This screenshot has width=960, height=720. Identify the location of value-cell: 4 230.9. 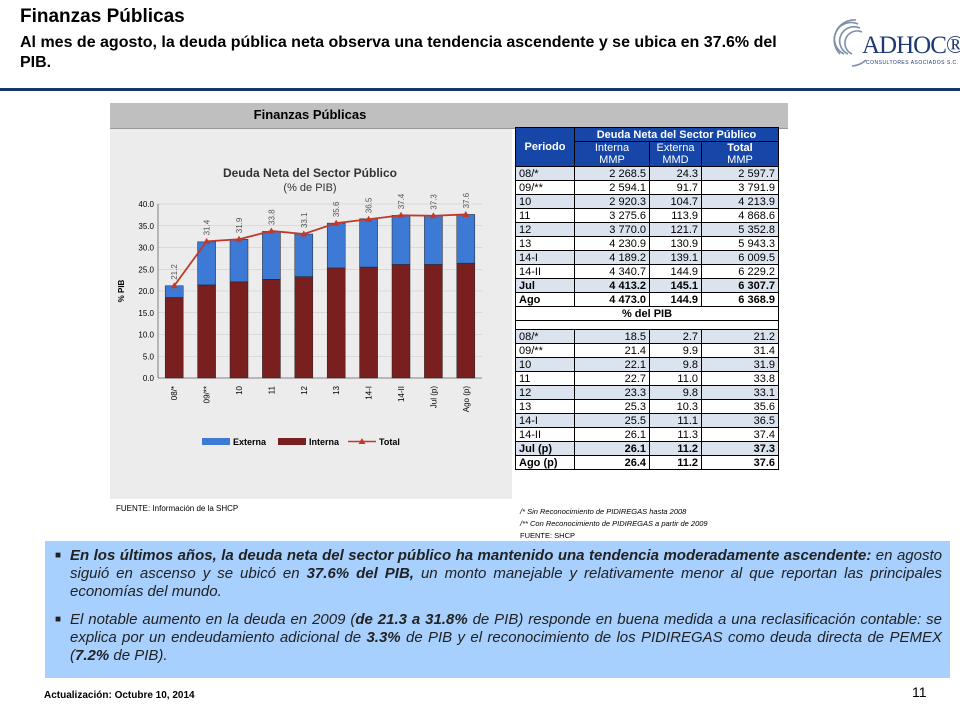
(612, 243).